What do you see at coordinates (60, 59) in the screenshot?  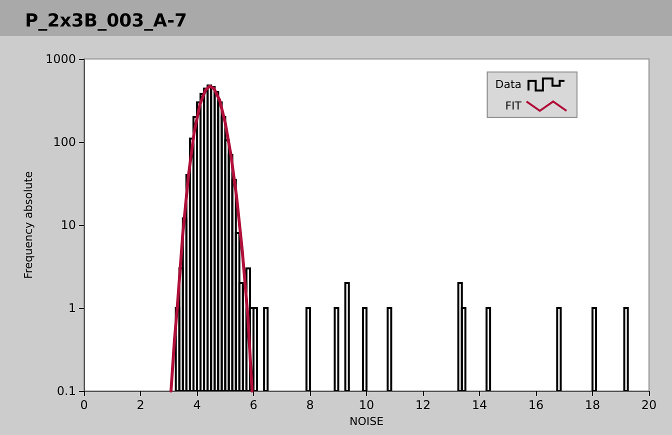 I see `y-tick-label: 1000` at bounding box center [60, 59].